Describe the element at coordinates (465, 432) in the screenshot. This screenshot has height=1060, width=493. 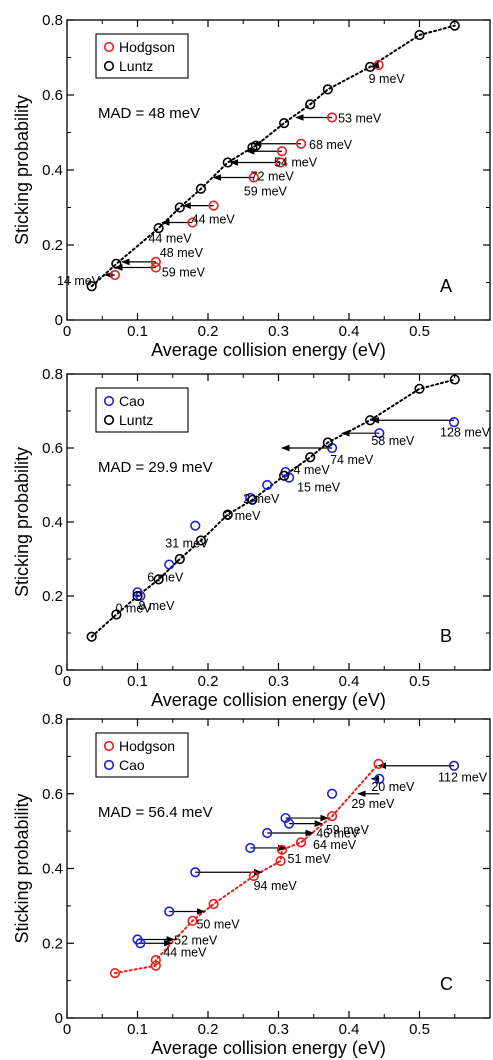
I see `energy-shift-label: 128 meV` at that location.